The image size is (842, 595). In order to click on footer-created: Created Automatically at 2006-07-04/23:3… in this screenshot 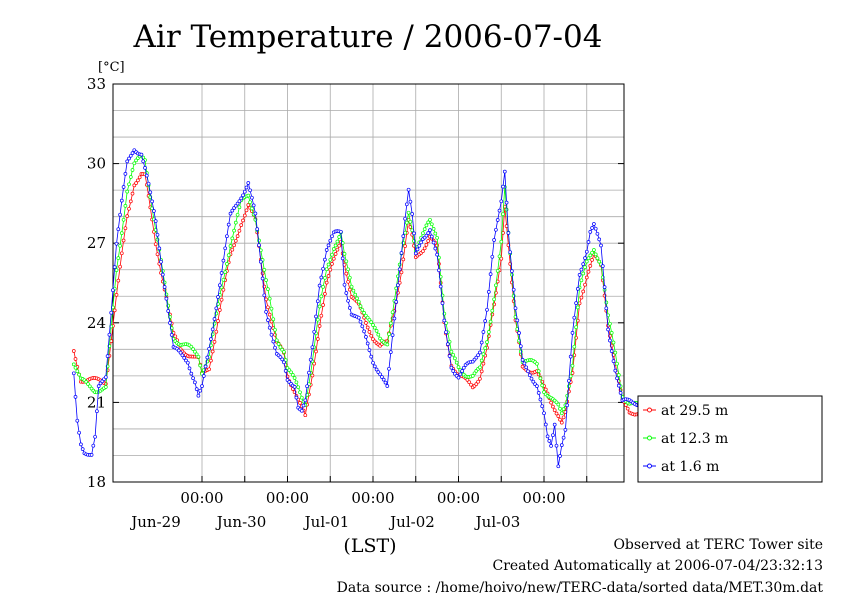, I will do `click(657, 566)`.